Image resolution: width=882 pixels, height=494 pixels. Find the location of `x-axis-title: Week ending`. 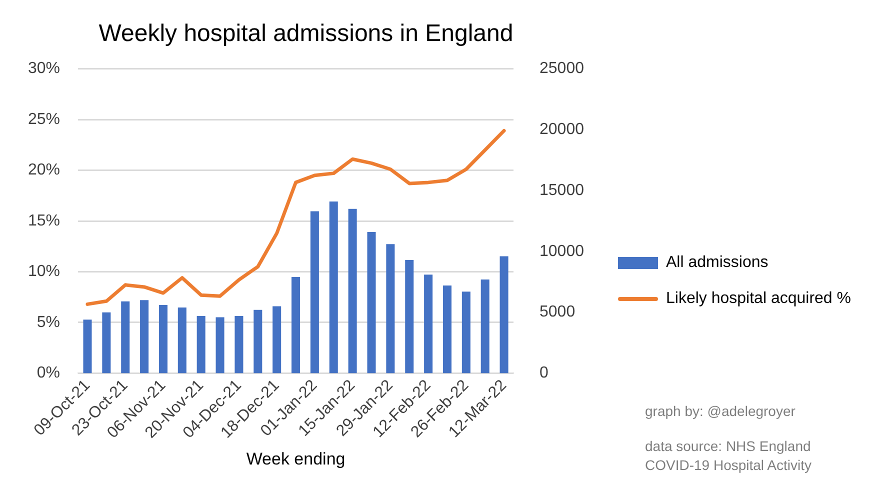

x-axis-title: Week ending is located at coordinates (296, 458).